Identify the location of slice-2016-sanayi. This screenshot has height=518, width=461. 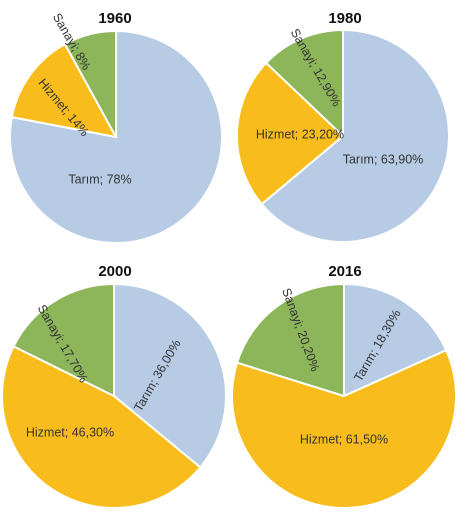
(290, 340).